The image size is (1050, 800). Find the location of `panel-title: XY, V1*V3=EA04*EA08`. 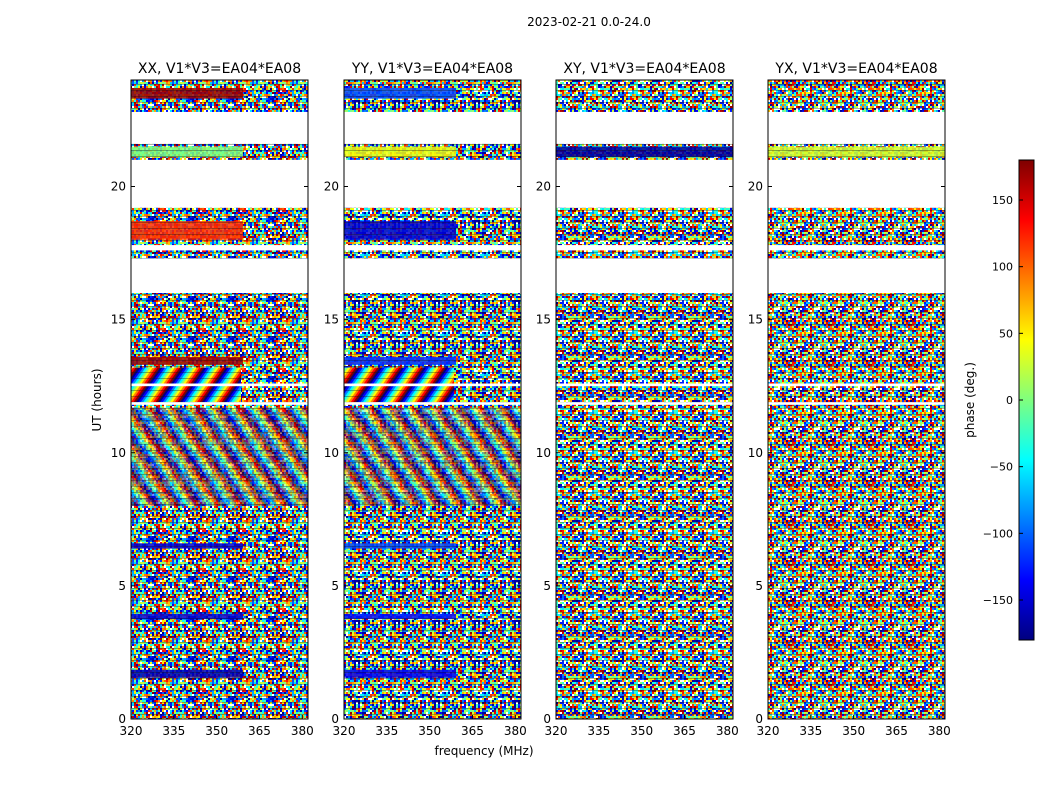

panel-title: XY, V1*V3=EA04*EA08 is located at coordinates (644, 69).